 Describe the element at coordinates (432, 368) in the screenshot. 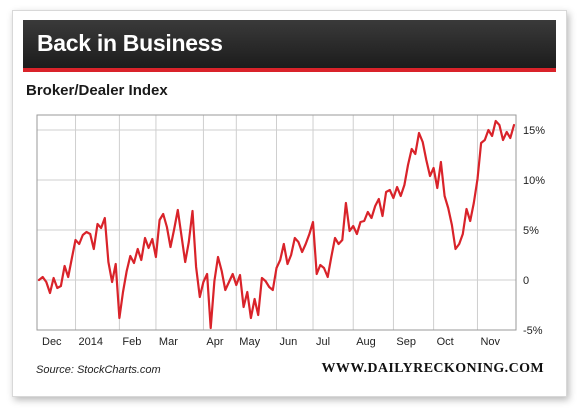

I see `brand-url: WWW.DAILYRECKONING.COM` at that location.